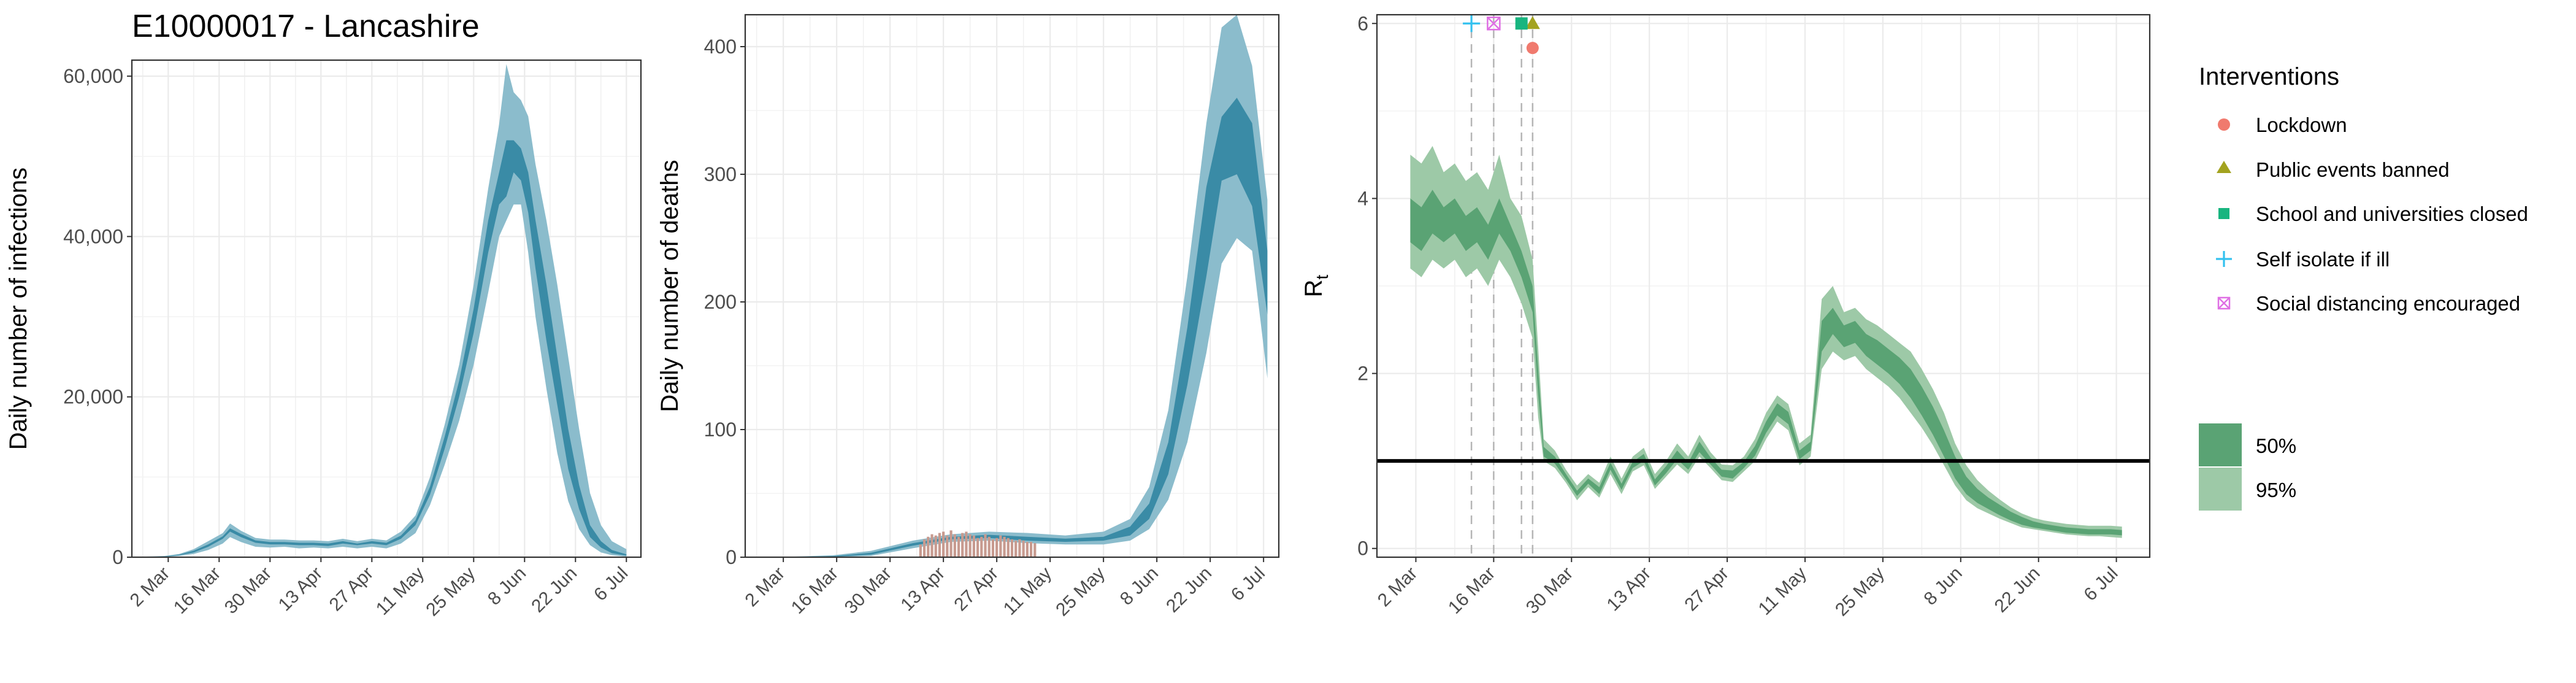 The height and width of the screenshot is (683, 2576). What do you see at coordinates (93, 76) in the screenshot?
I see `y-tick-label: 60,000` at bounding box center [93, 76].